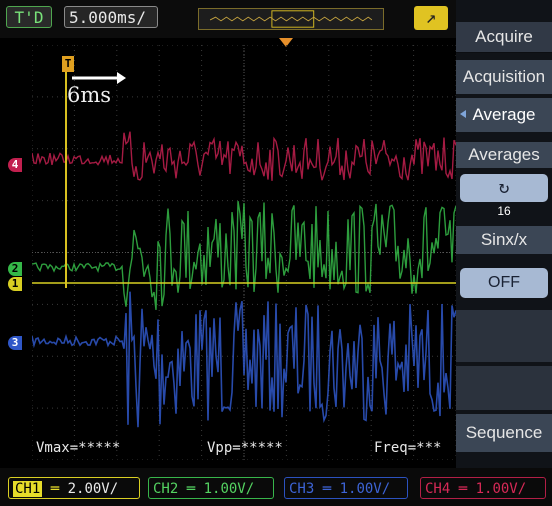  Describe the element at coordinates (463, 114) in the screenshot. I see `menu-select-arrow-icon` at that location.